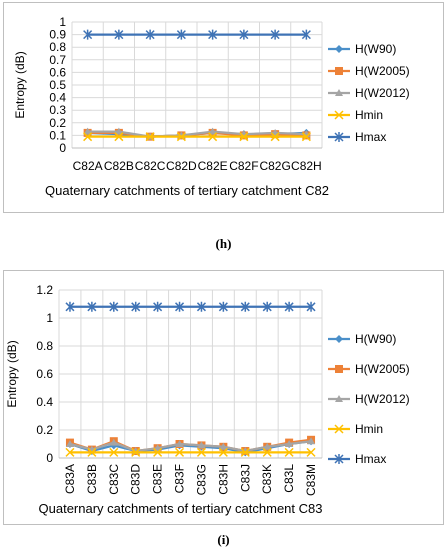 Image resolution: width=447 pixels, height=550 pixels. I want to click on x-tick-label: C82B, so click(119, 166).